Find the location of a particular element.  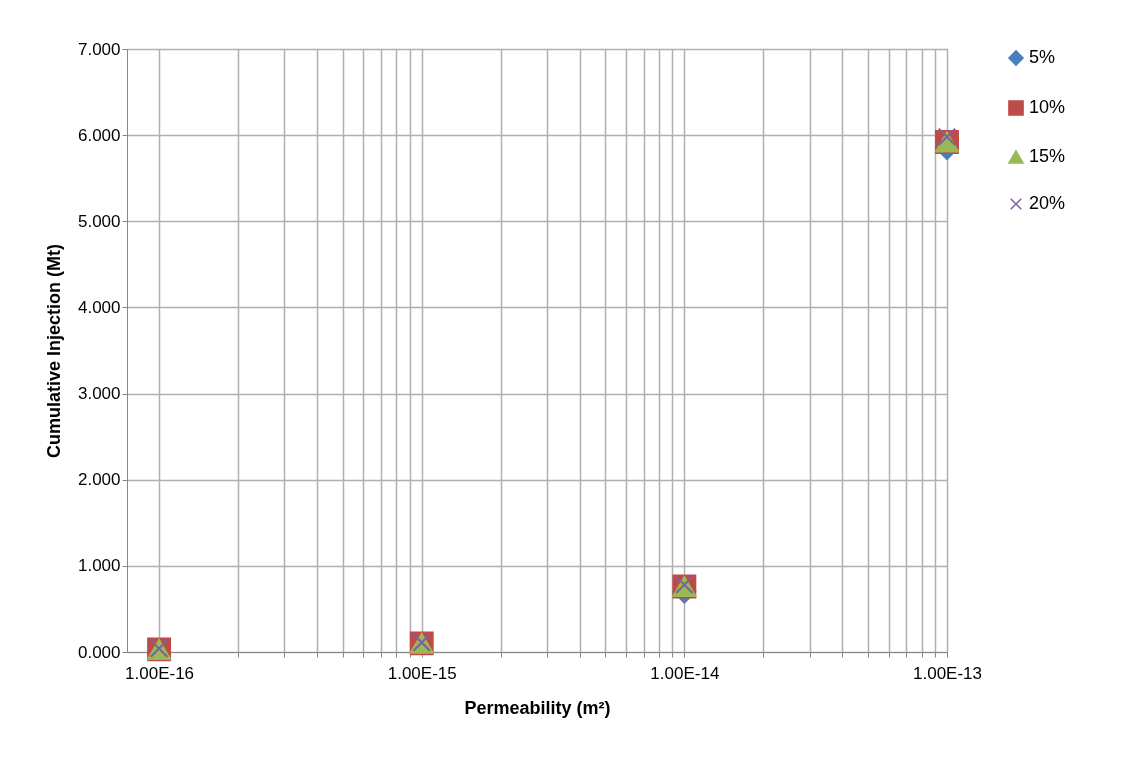

x-axis-title: Permeability (m²) is located at coordinates (537, 707).